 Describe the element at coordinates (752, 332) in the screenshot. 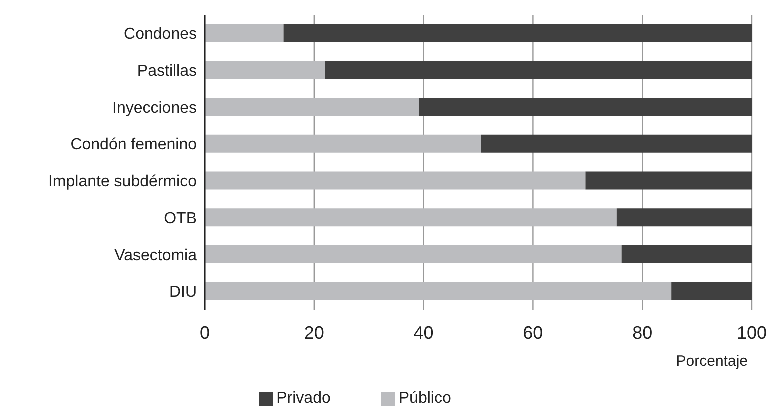

I see `x-tick-label: 100` at that location.